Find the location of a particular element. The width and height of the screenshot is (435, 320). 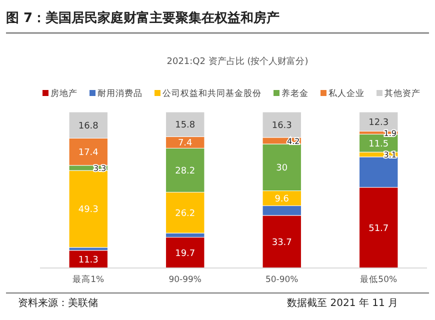

x-tick-label: 50-90% is located at coordinates (281, 280).